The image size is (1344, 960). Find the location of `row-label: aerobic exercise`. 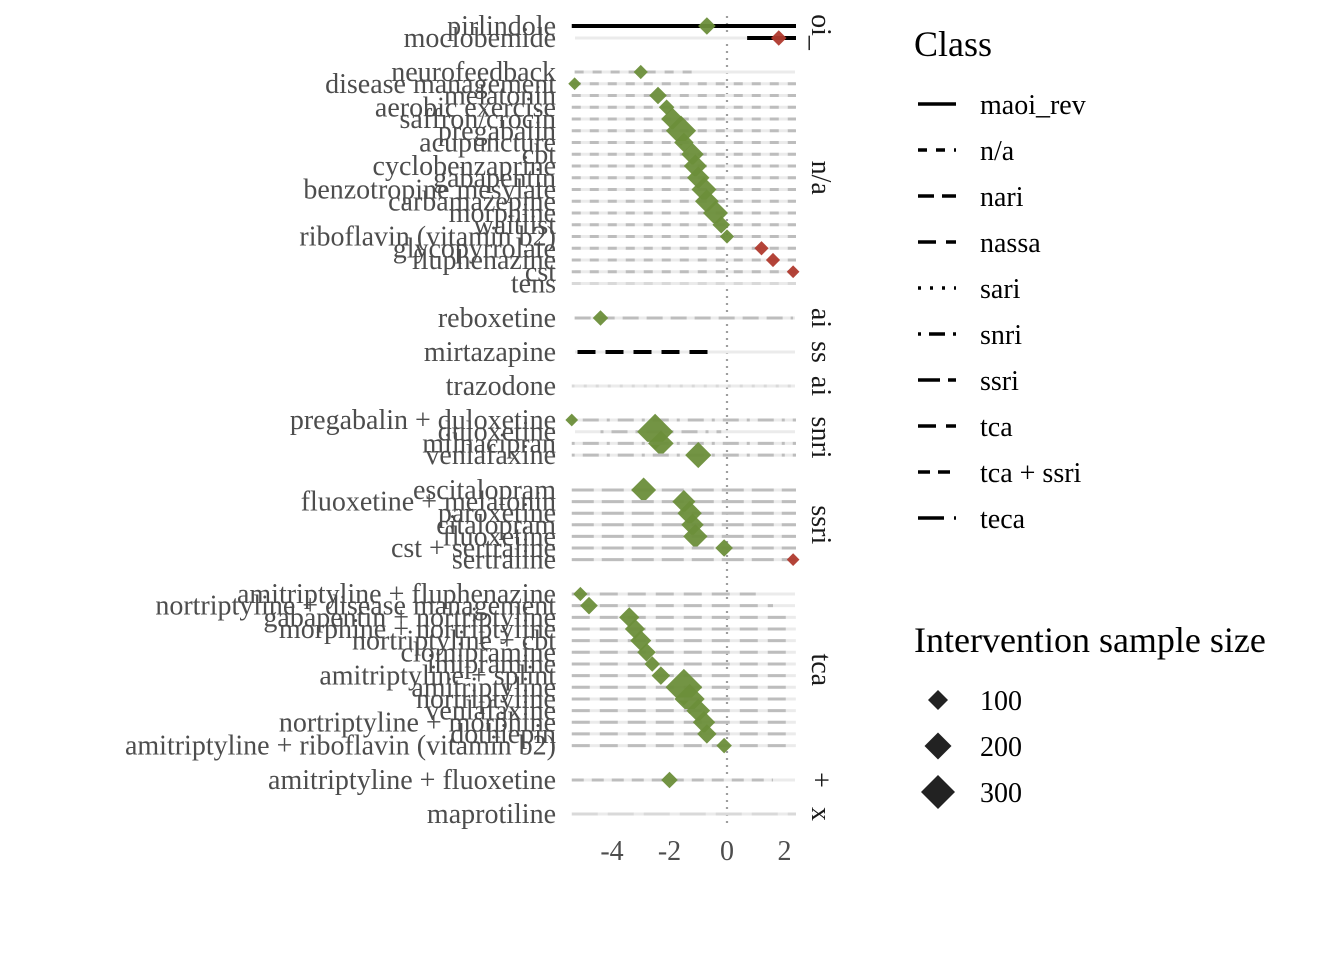

row-label: aerobic exercise is located at coordinates (465, 107).